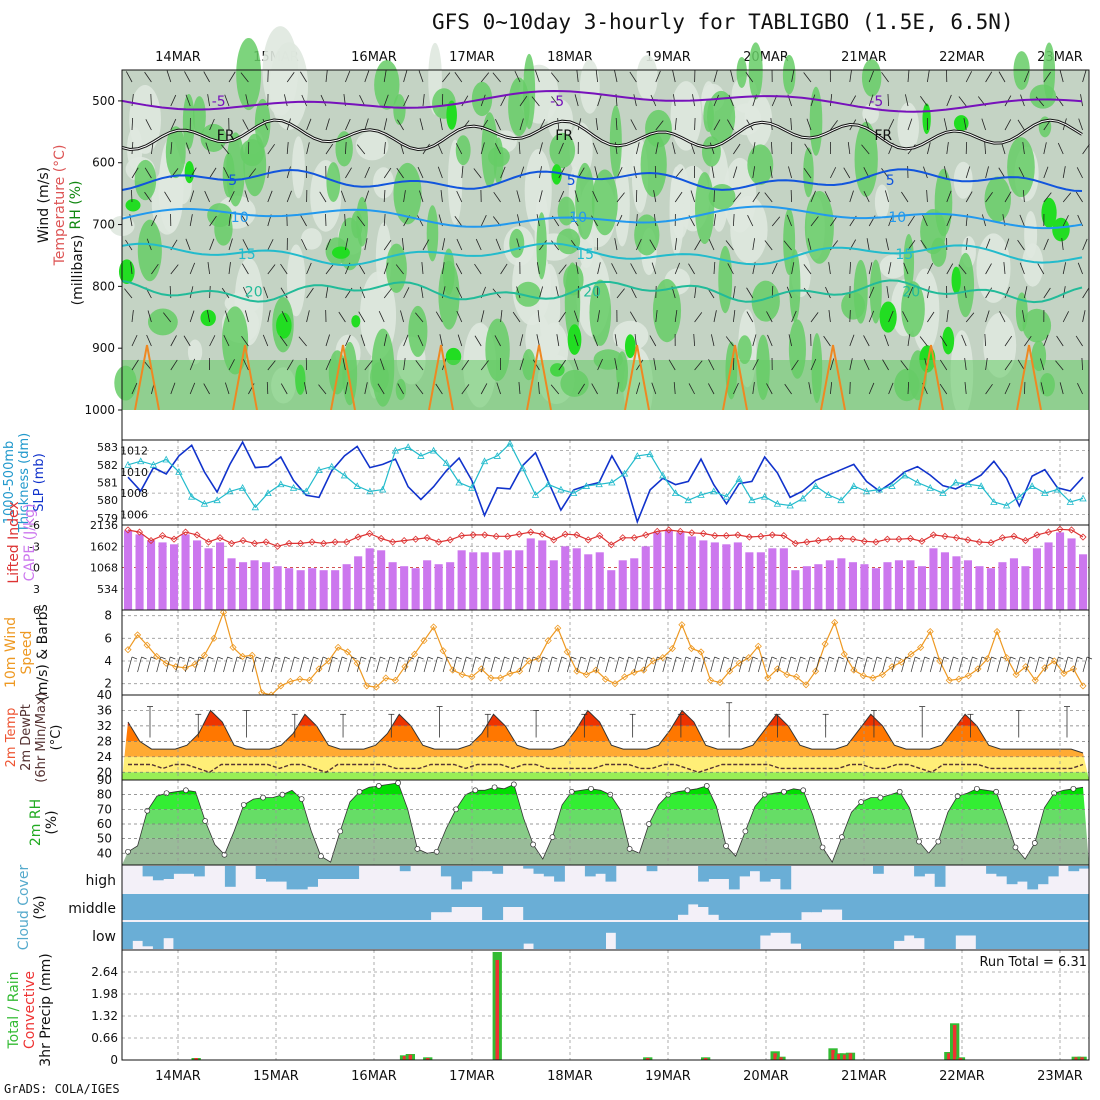  What do you see at coordinates (1082, 1058) in the screenshot?
I see `precip-convective-bar` at bounding box center [1082, 1058].